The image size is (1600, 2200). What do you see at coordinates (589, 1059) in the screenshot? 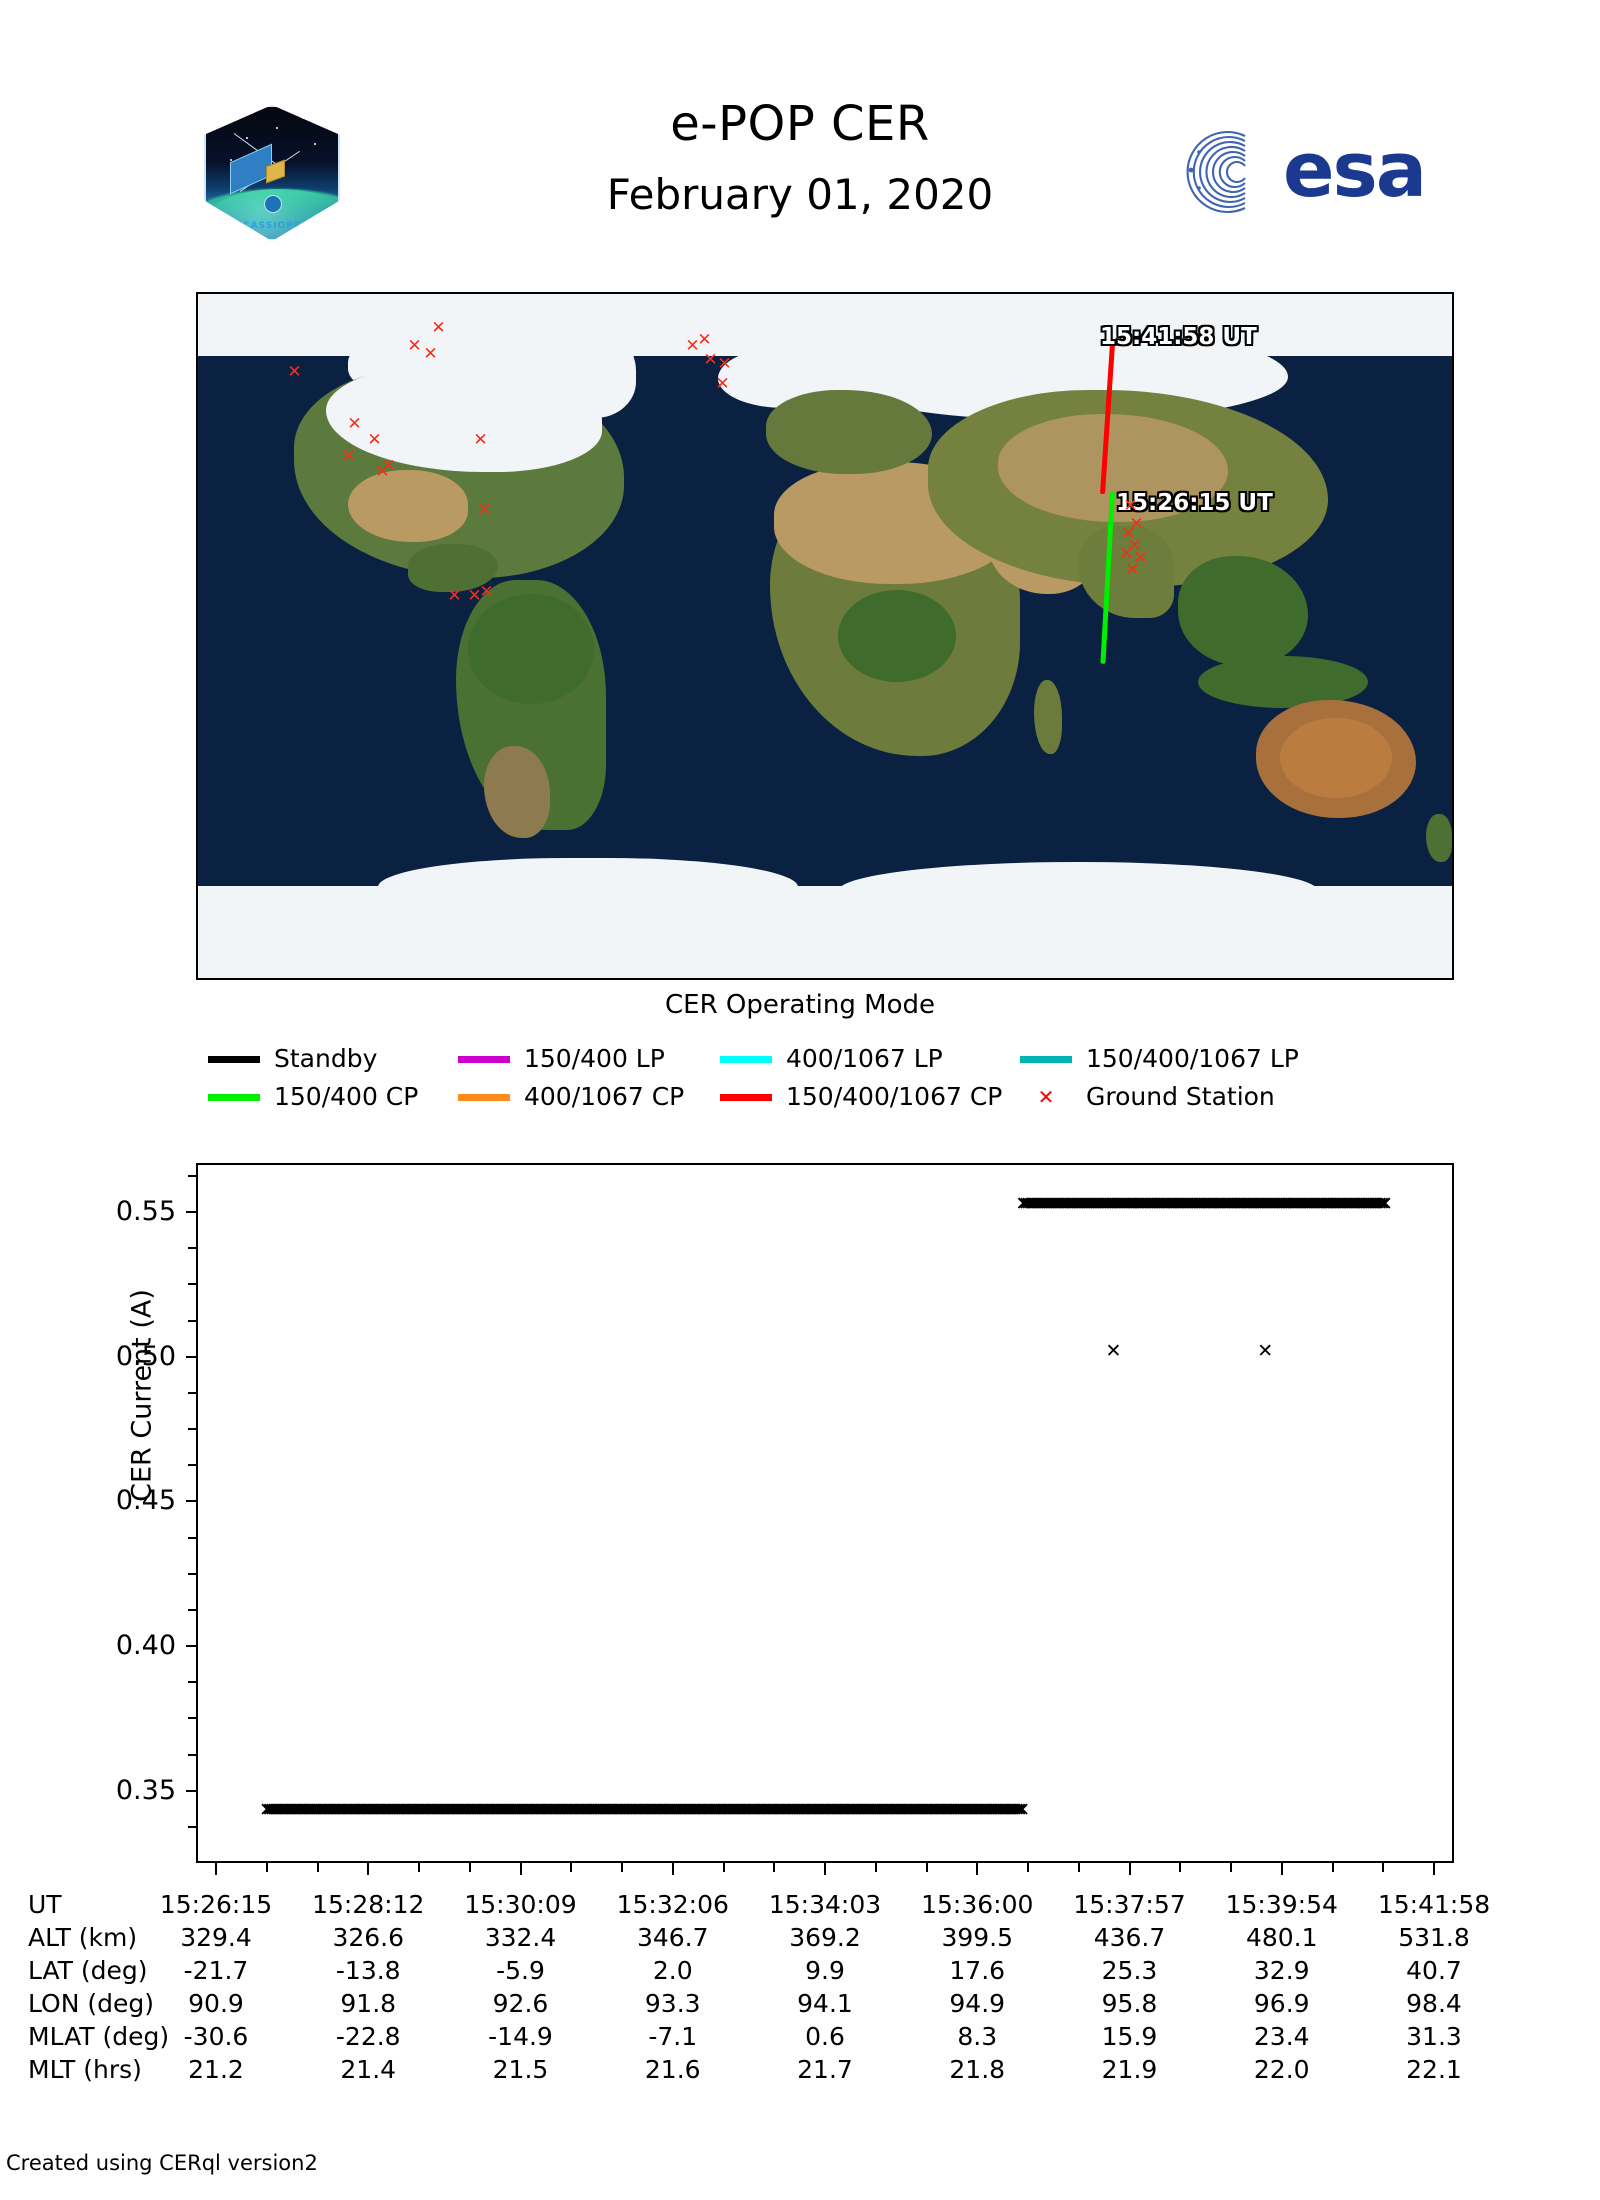
I see `legend-item-150-400-lp: 150/400 LP` at bounding box center [589, 1059].